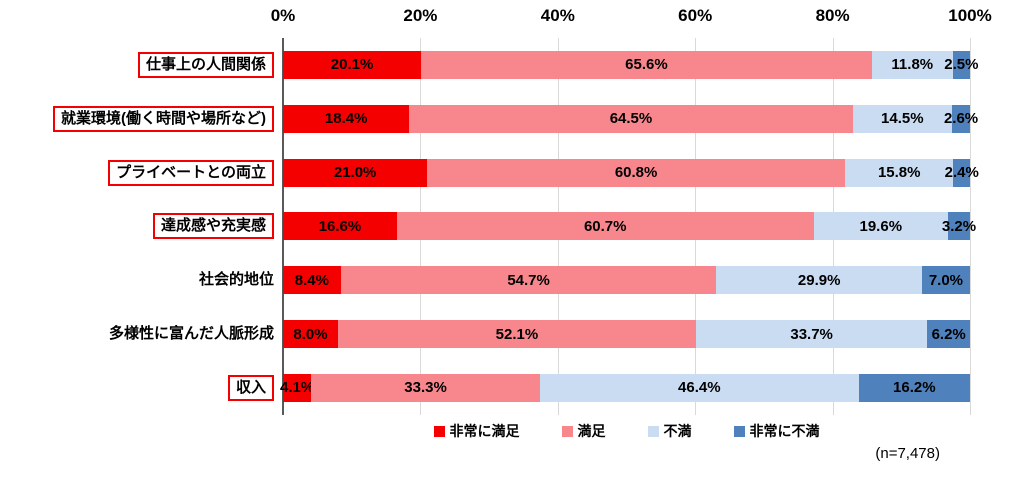  I want to click on bar-row: 社会的地位 8.4% 54.7% 29.9% 7.0%, so click(584, 280).